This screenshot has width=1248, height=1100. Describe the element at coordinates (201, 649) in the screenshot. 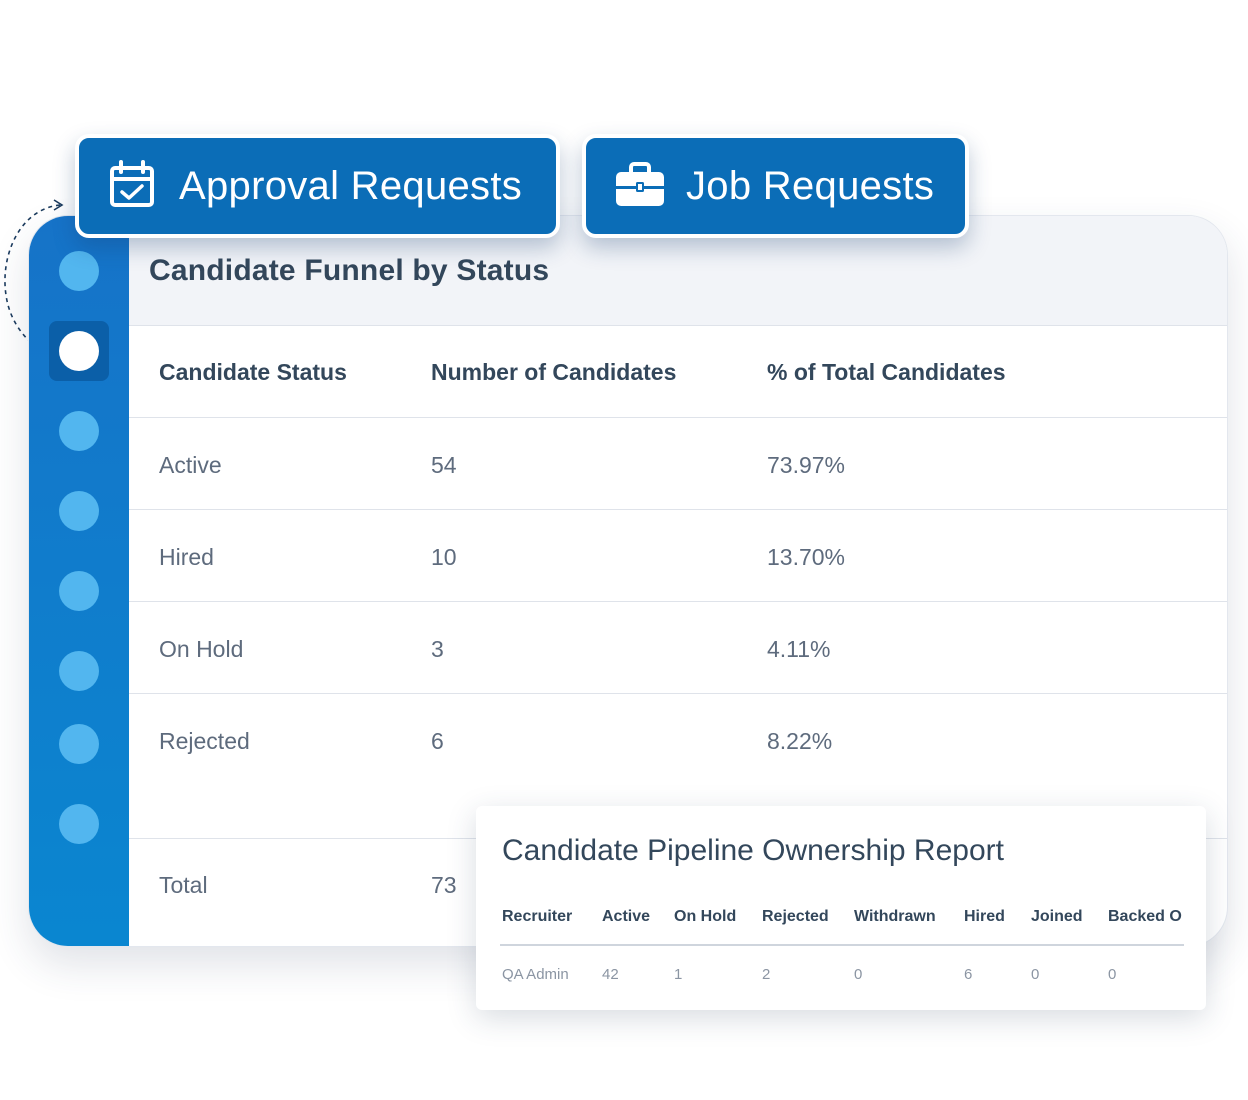

I see `status-cell: On Hold` at that location.